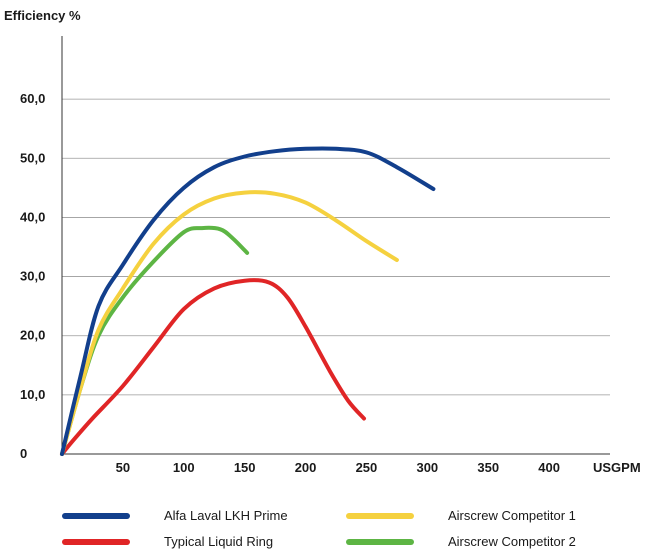 The height and width of the screenshot is (554, 663). Describe the element at coordinates (245, 467) in the screenshot. I see `x-tick-label: 150` at that location.